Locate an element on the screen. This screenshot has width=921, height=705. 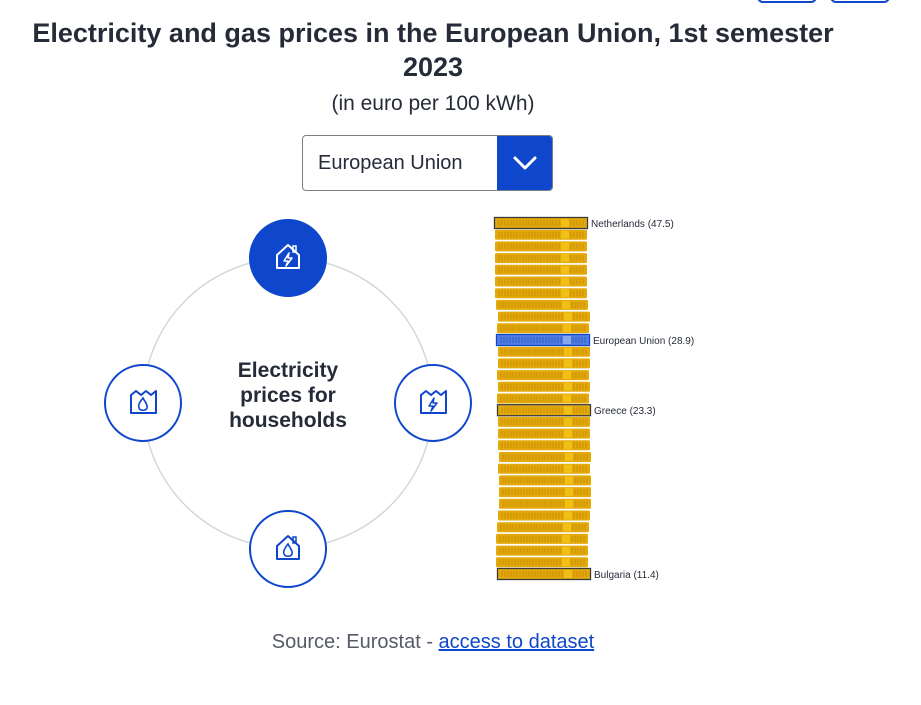
coin-european-union: European Union (28.9) is located at coordinates (595, 340).